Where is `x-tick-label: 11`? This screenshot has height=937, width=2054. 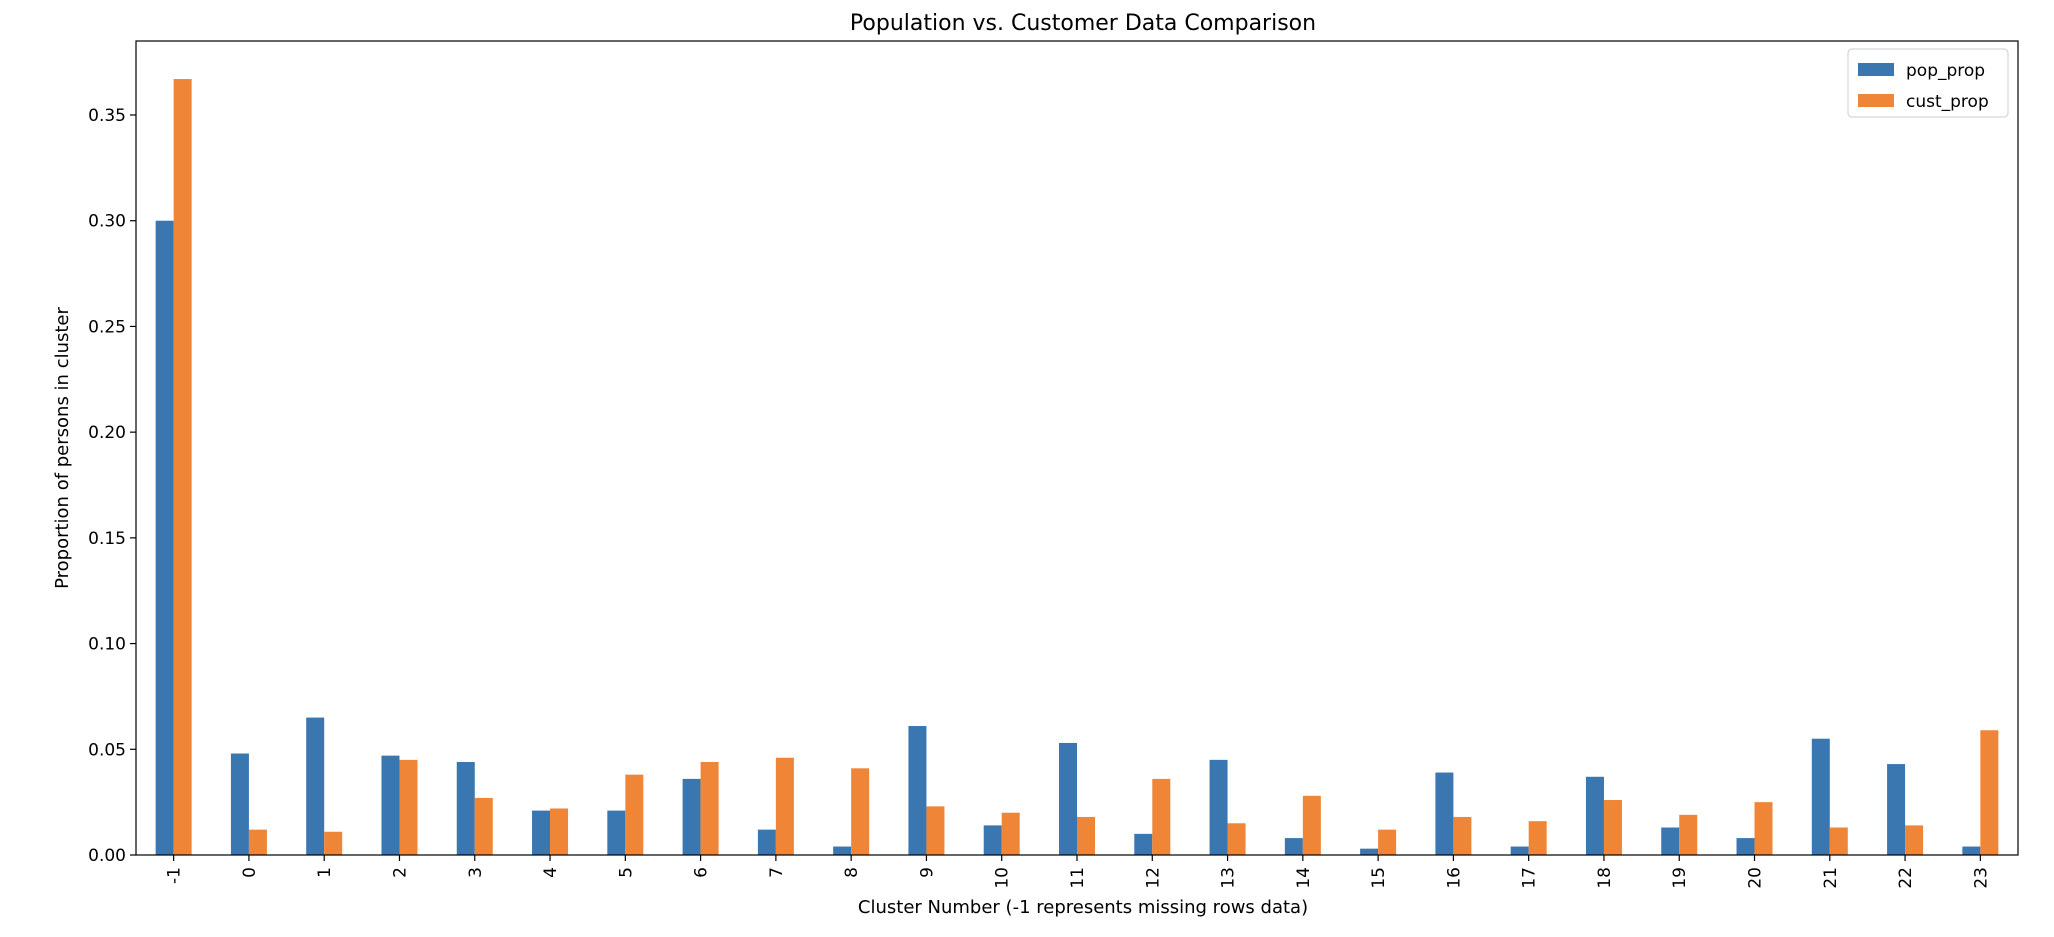 x-tick-label: 11 is located at coordinates (1078, 878).